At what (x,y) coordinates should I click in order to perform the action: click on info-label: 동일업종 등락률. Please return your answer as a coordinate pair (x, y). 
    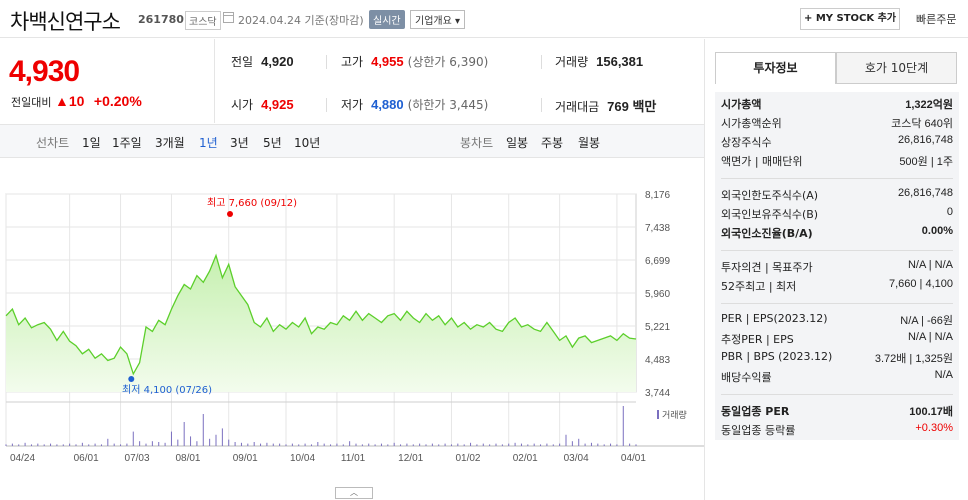
    Looking at the image, I should click on (758, 430).